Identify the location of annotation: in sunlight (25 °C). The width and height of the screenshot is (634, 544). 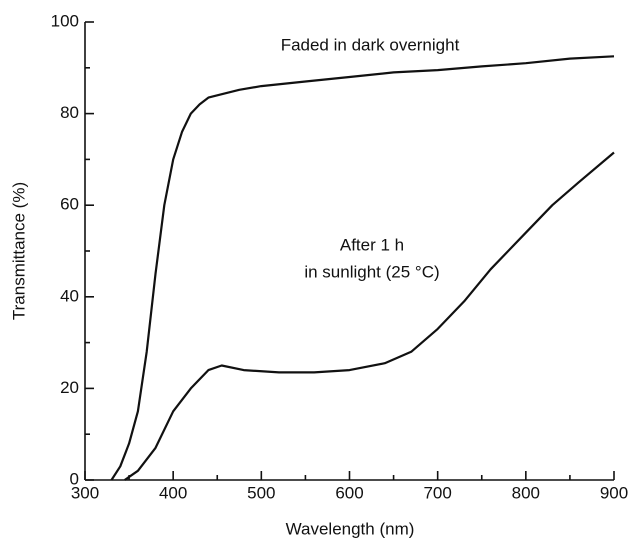
(371, 271).